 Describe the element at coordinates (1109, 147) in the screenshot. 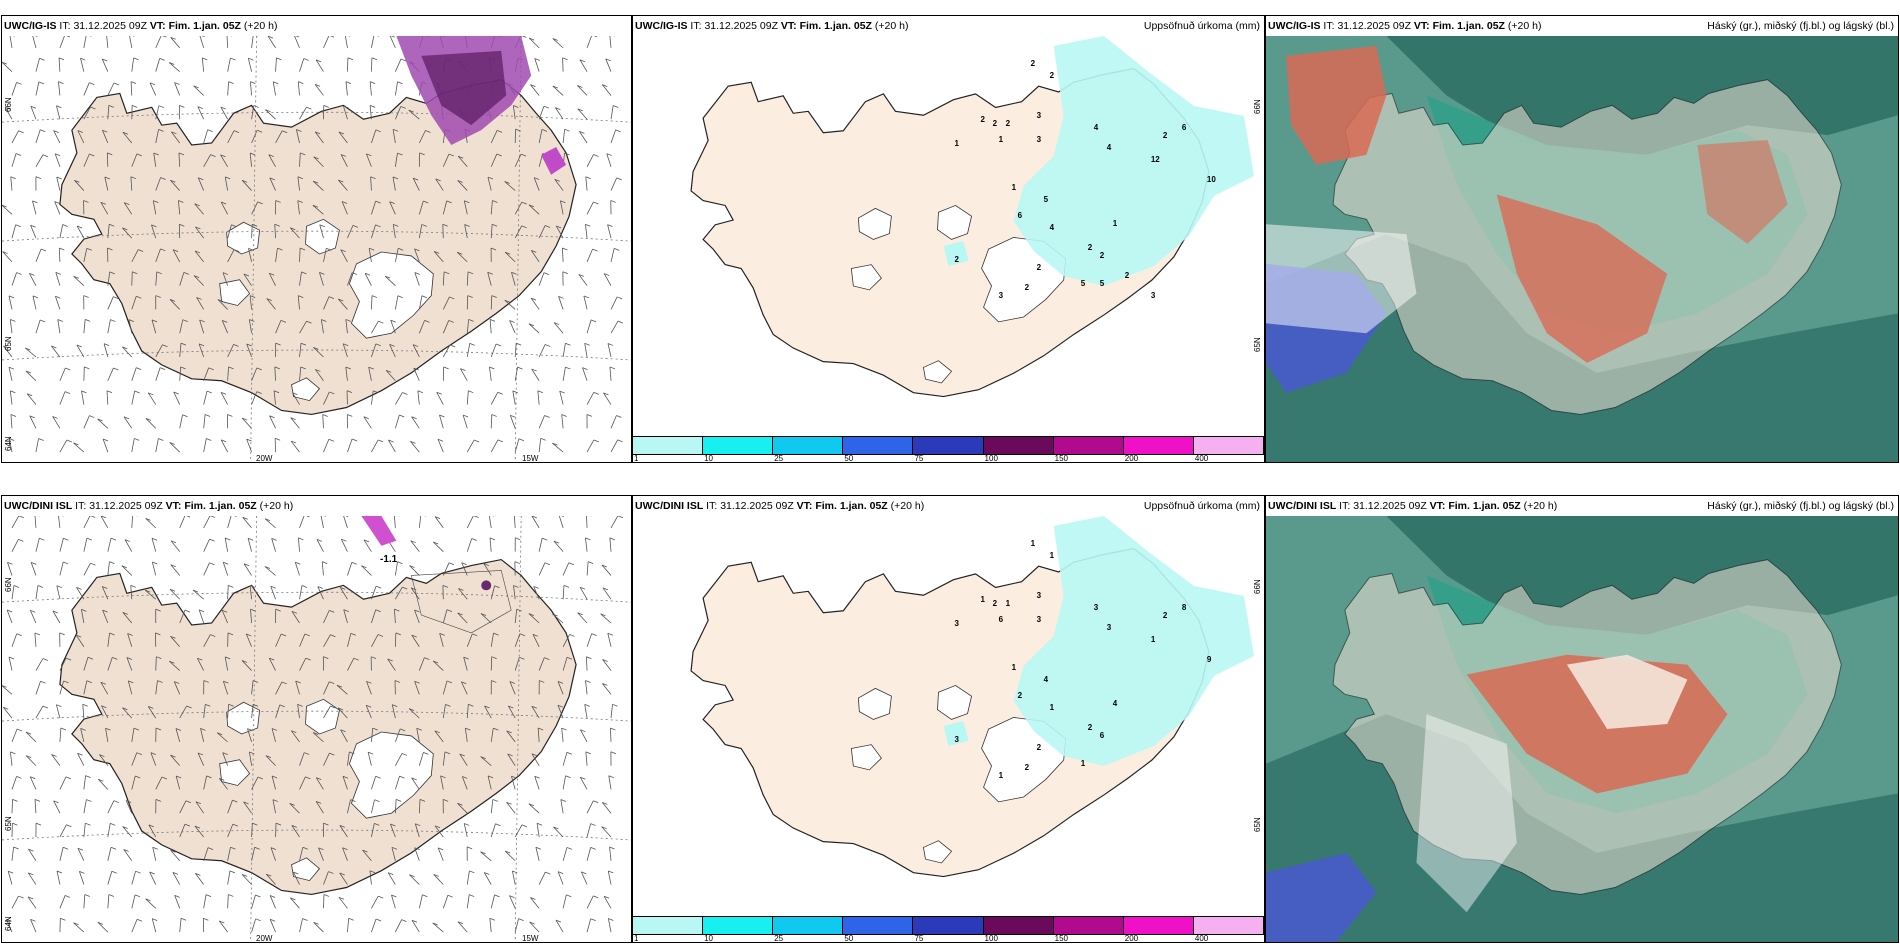

I see `precip-value-label: 4` at that location.